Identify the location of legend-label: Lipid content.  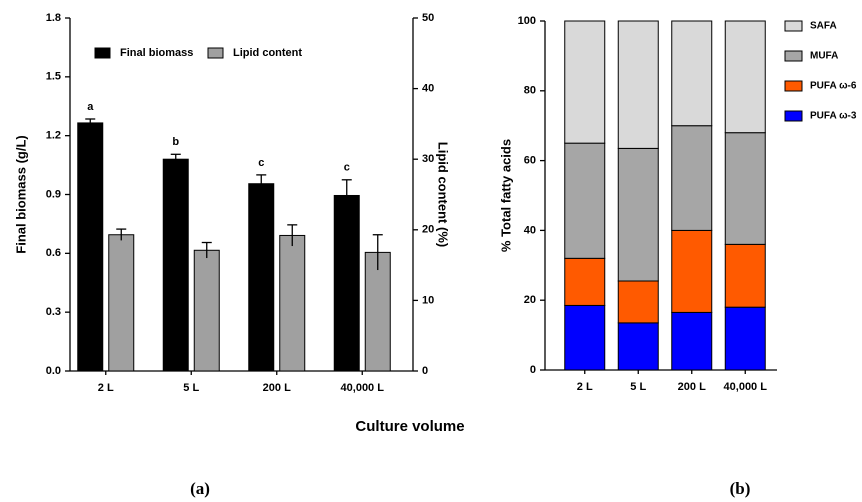
(267, 53).